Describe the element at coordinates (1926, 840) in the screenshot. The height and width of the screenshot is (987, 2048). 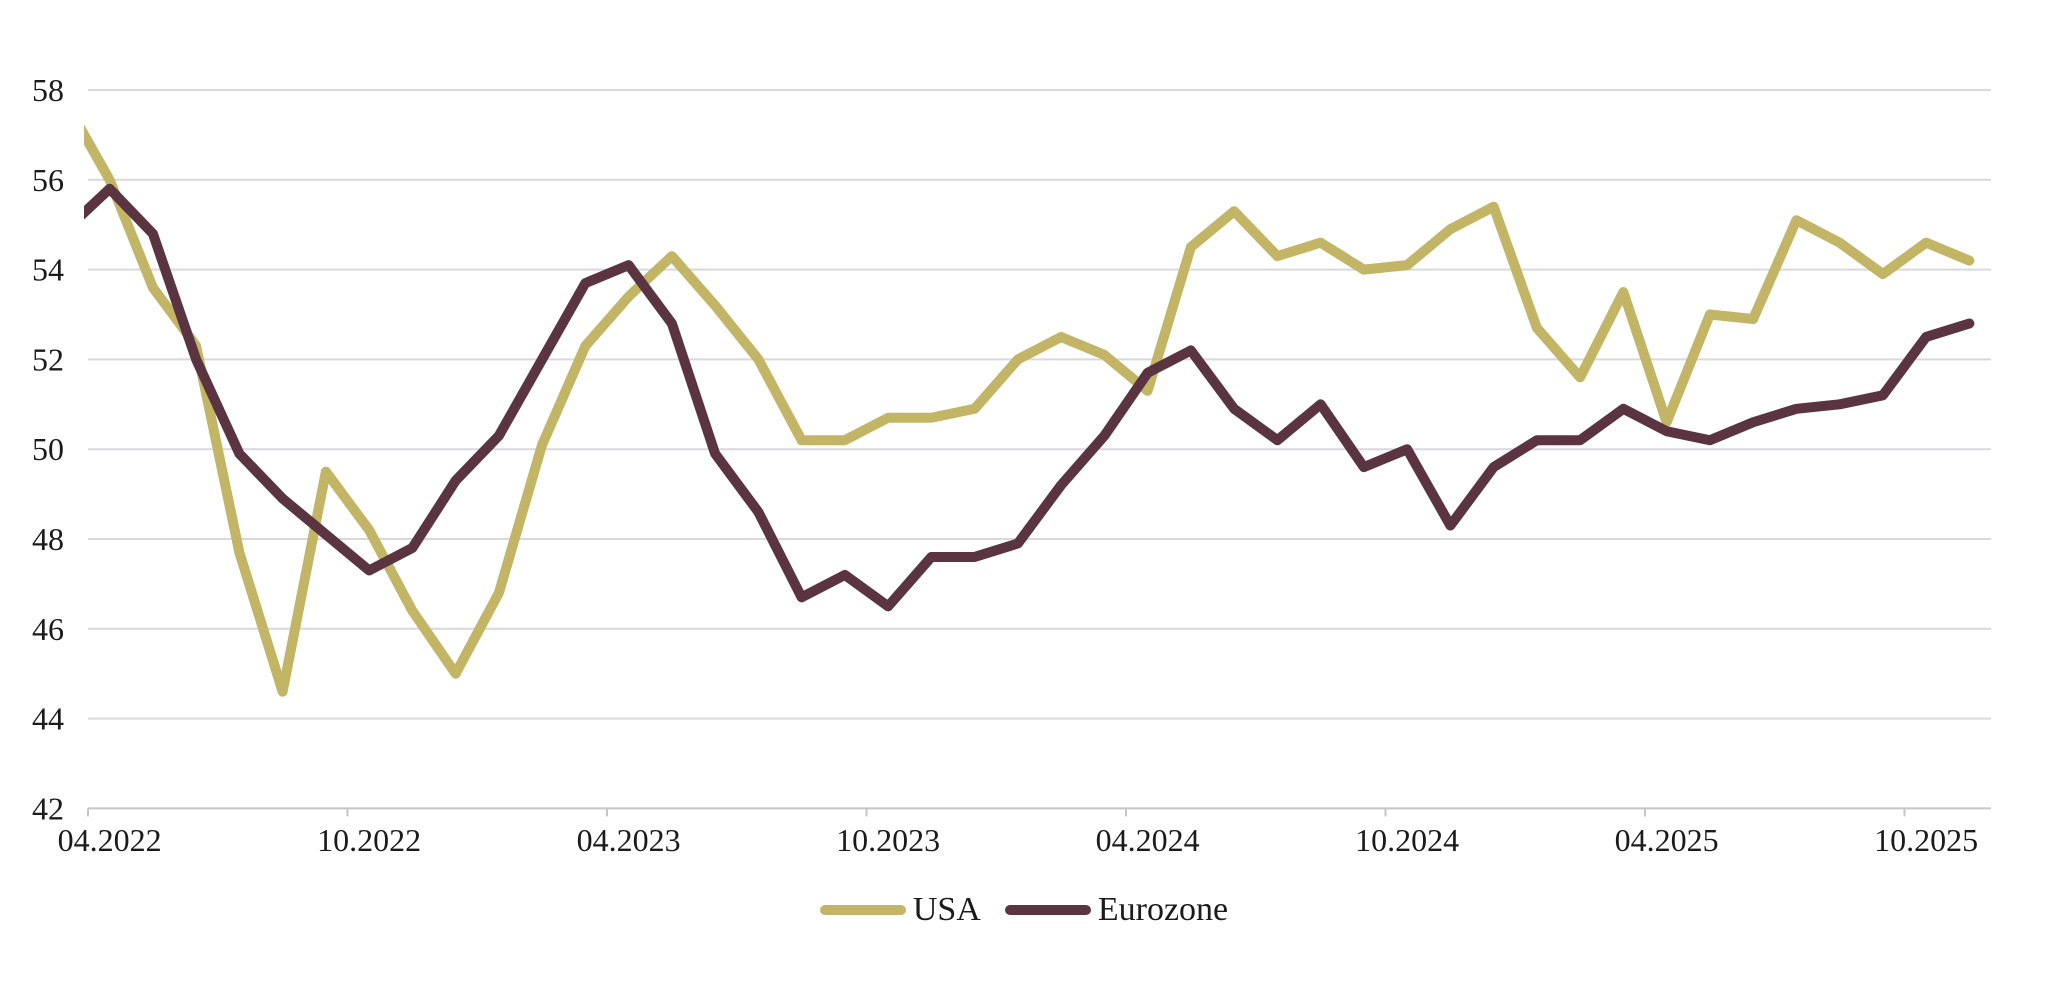
I see `x-tick-label: 10.2025` at that location.